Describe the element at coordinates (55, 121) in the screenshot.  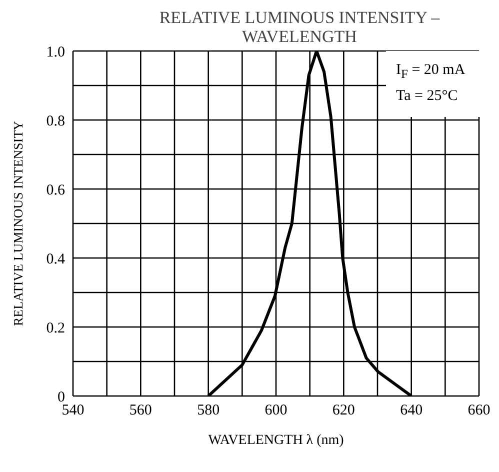
I see `y-tick-label: 0.8` at that location.